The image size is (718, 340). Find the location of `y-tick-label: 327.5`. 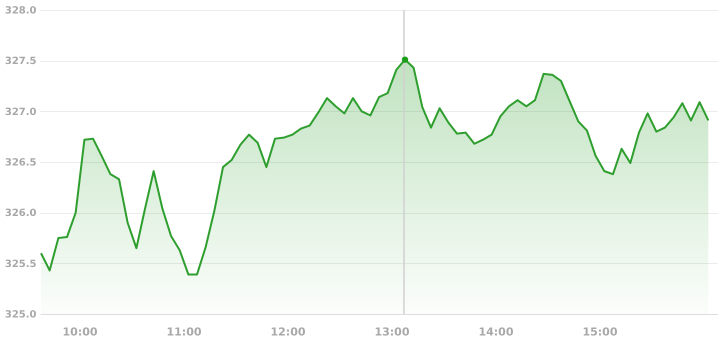

y-tick-label: 327.5 is located at coordinates (20, 62).